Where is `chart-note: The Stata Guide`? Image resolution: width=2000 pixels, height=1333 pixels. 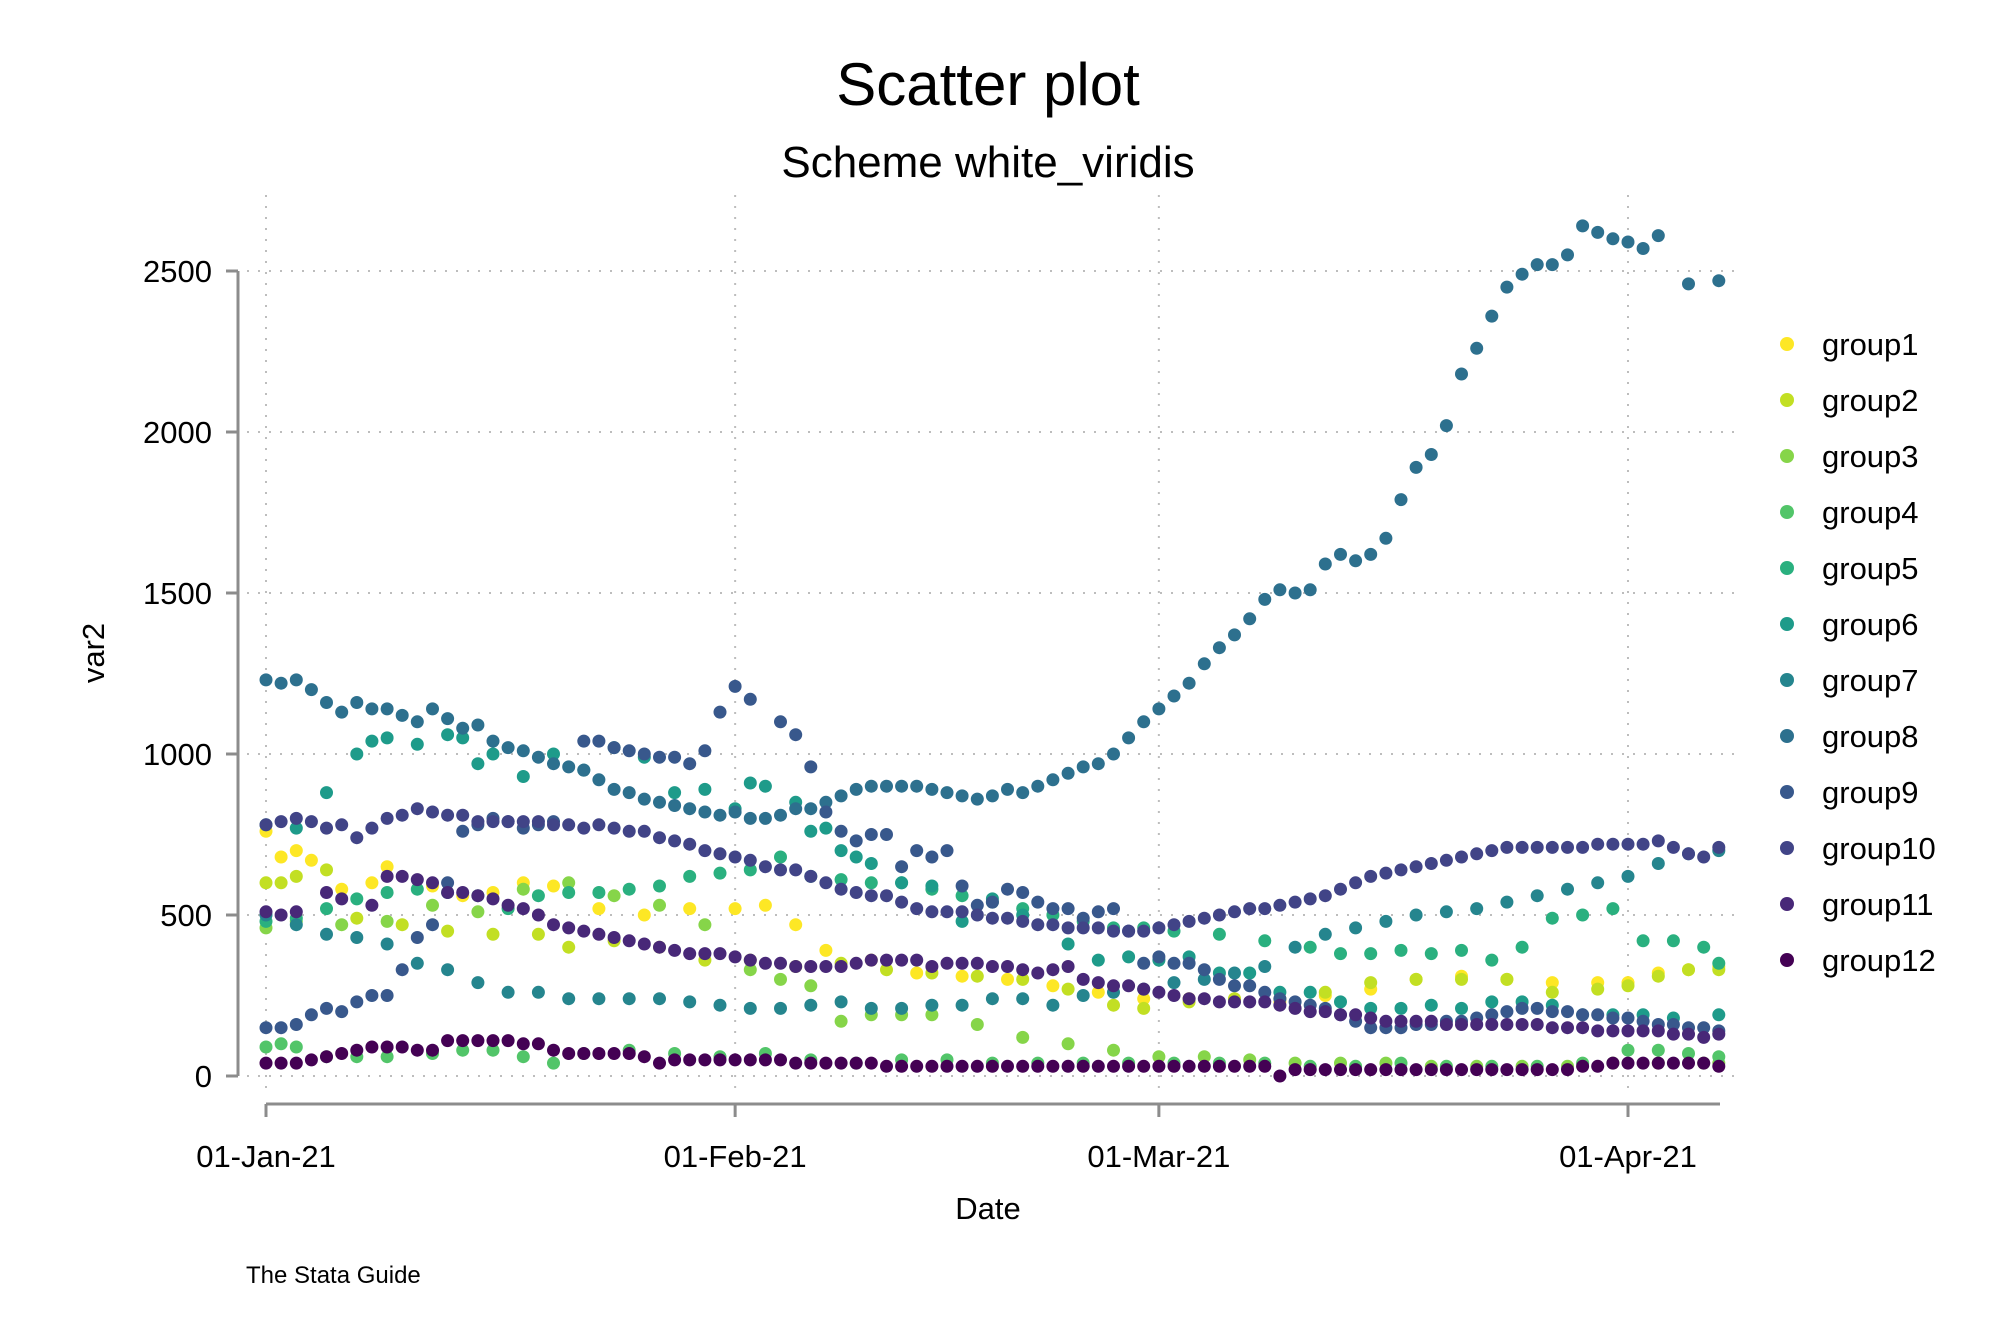
chart-note: The Stata Guide is located at coordinates (333, 1275).